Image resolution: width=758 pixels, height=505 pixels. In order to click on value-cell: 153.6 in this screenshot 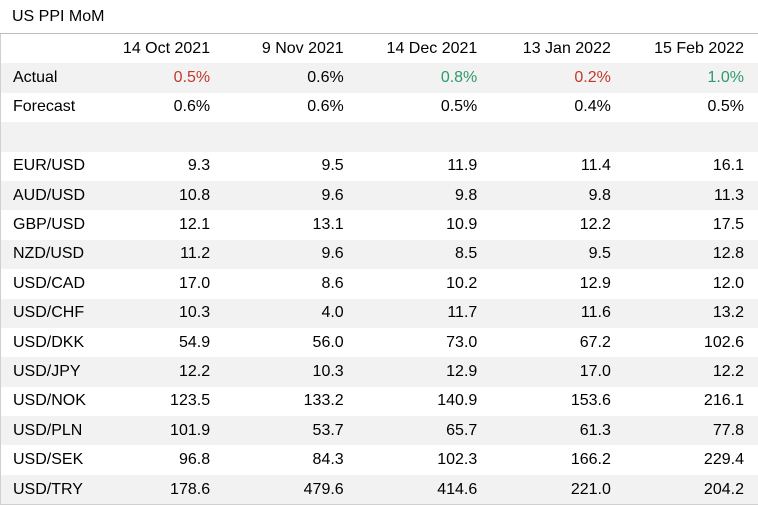, I will do `click(558, 401)`.